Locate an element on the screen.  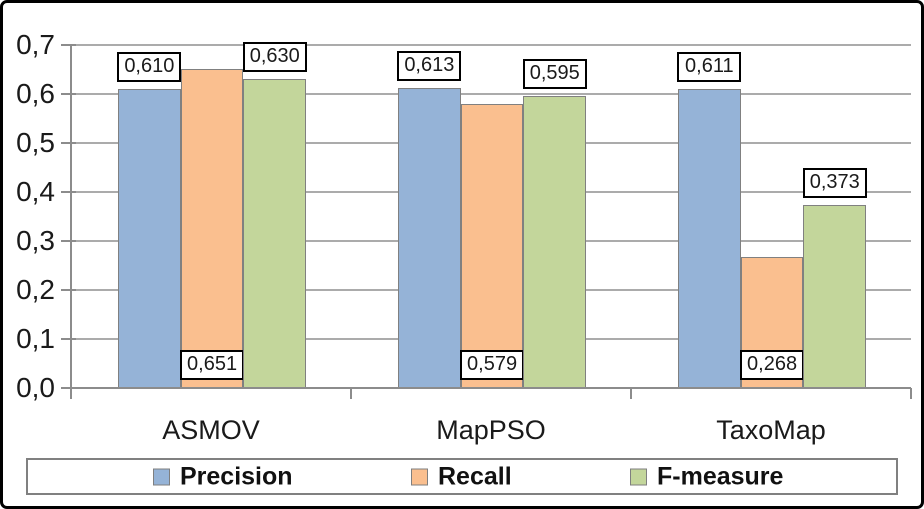
recall-swatch-icon is located at coordinates (419, 476).